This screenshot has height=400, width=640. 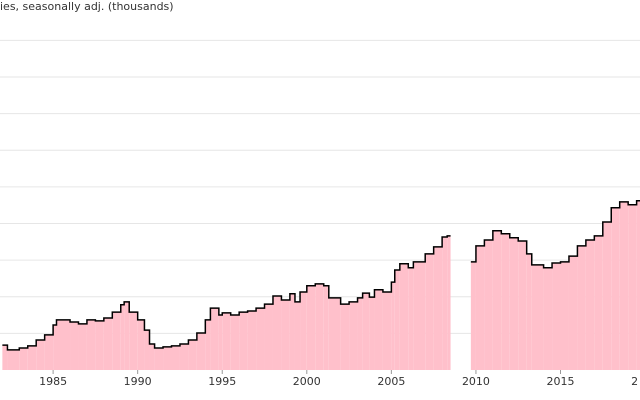 What do you see at coordinates (222, 381) in the screenshot?
I see `x-tick-label: 1995` at bounding box center [222, 381].